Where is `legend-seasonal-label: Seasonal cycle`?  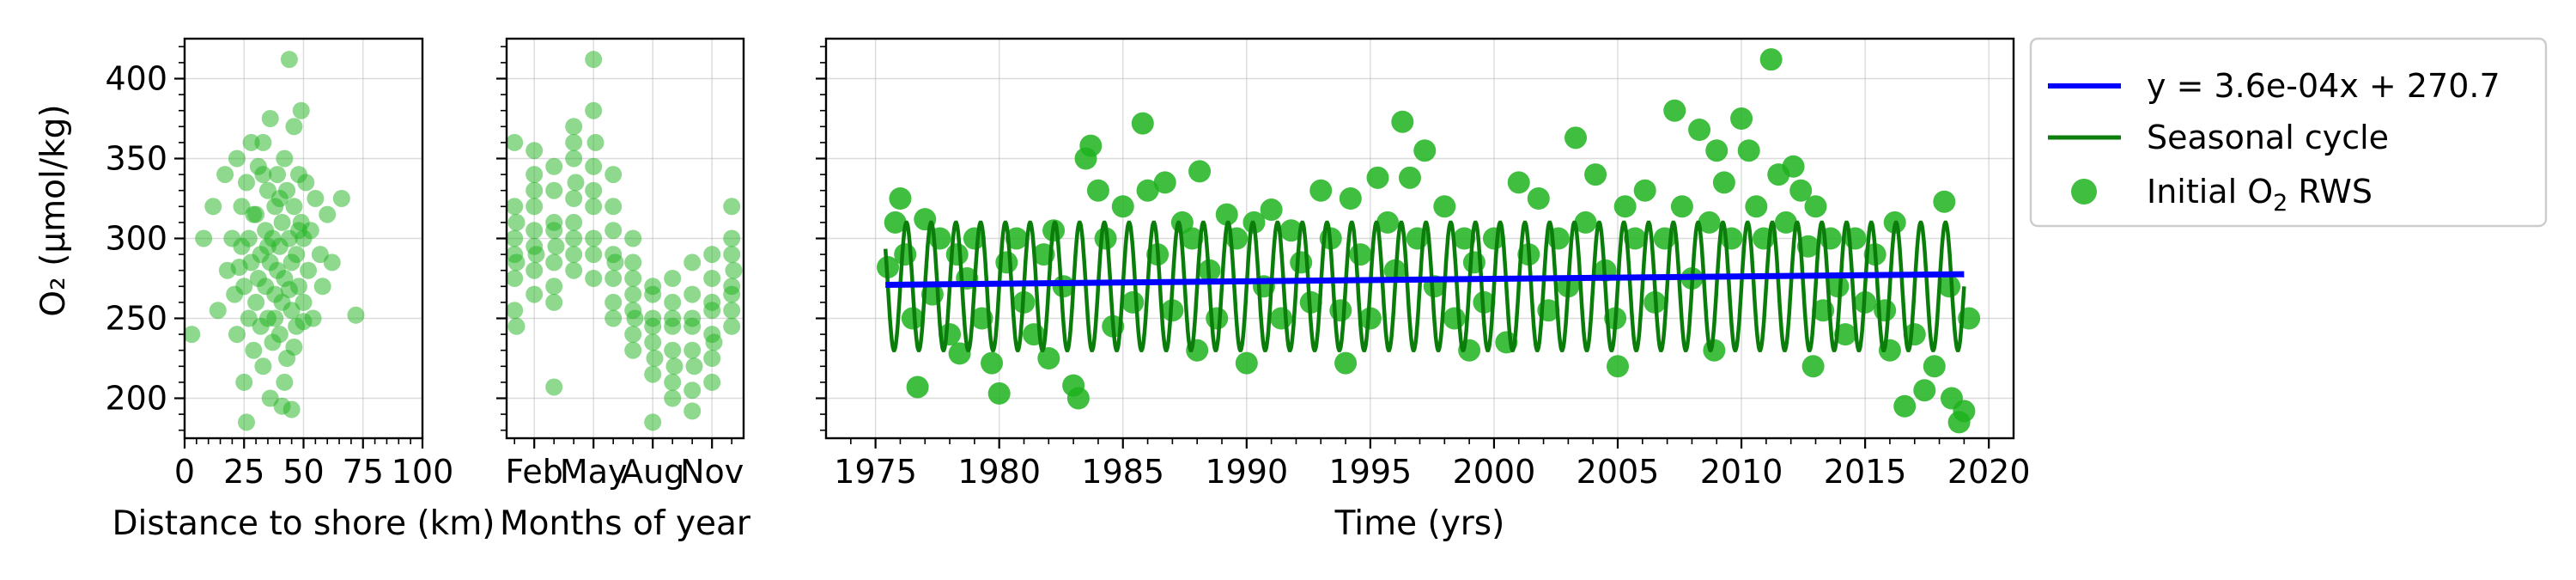 legend-seasonal-label: Seasonal cycle is located at coordinates (2268, 137).